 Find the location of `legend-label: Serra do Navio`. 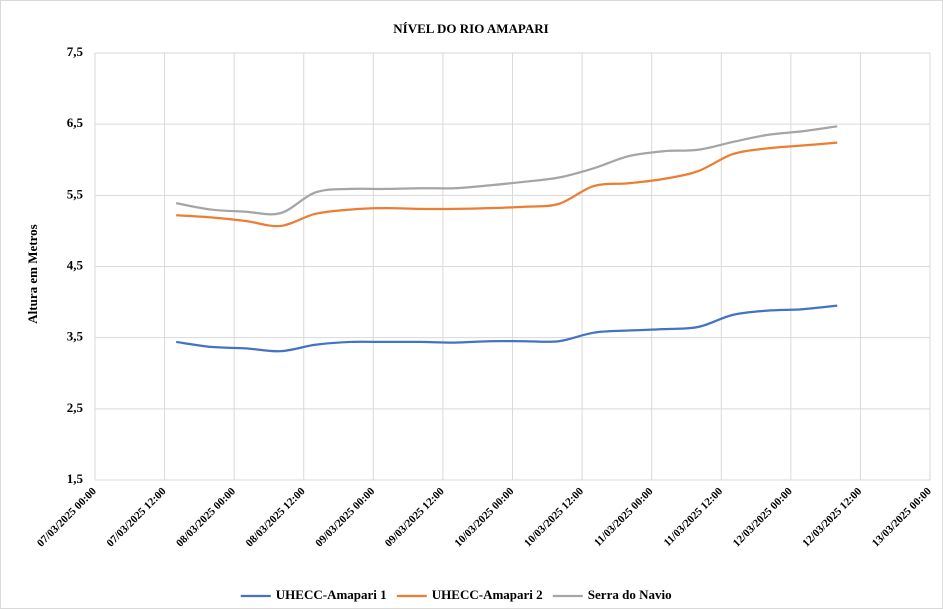

legend-label: Serra do Navio is located at coordinates (630, 594).